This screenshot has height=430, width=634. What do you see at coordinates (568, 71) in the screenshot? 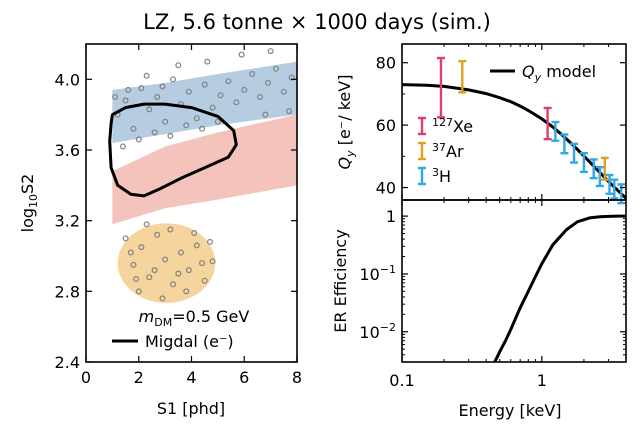
I see `legend-model-tail: model` at bounding box center [568, 71].